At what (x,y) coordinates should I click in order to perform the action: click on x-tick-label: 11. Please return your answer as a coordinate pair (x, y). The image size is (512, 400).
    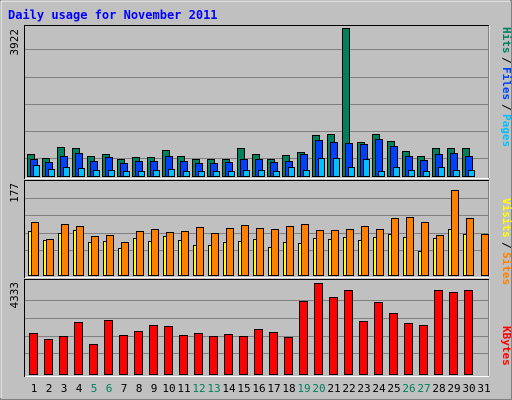
    Looking at the image, I should click on (183, 388).